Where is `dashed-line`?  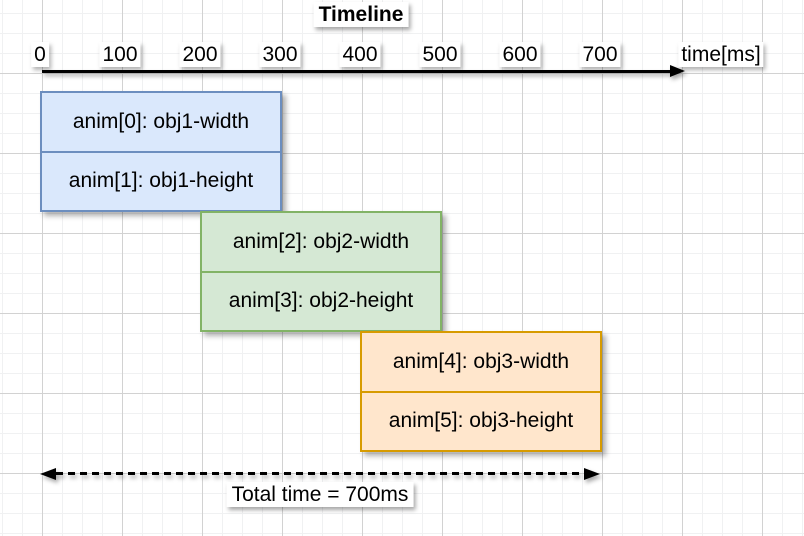 dashed-line is located at coordinates (320, 473).